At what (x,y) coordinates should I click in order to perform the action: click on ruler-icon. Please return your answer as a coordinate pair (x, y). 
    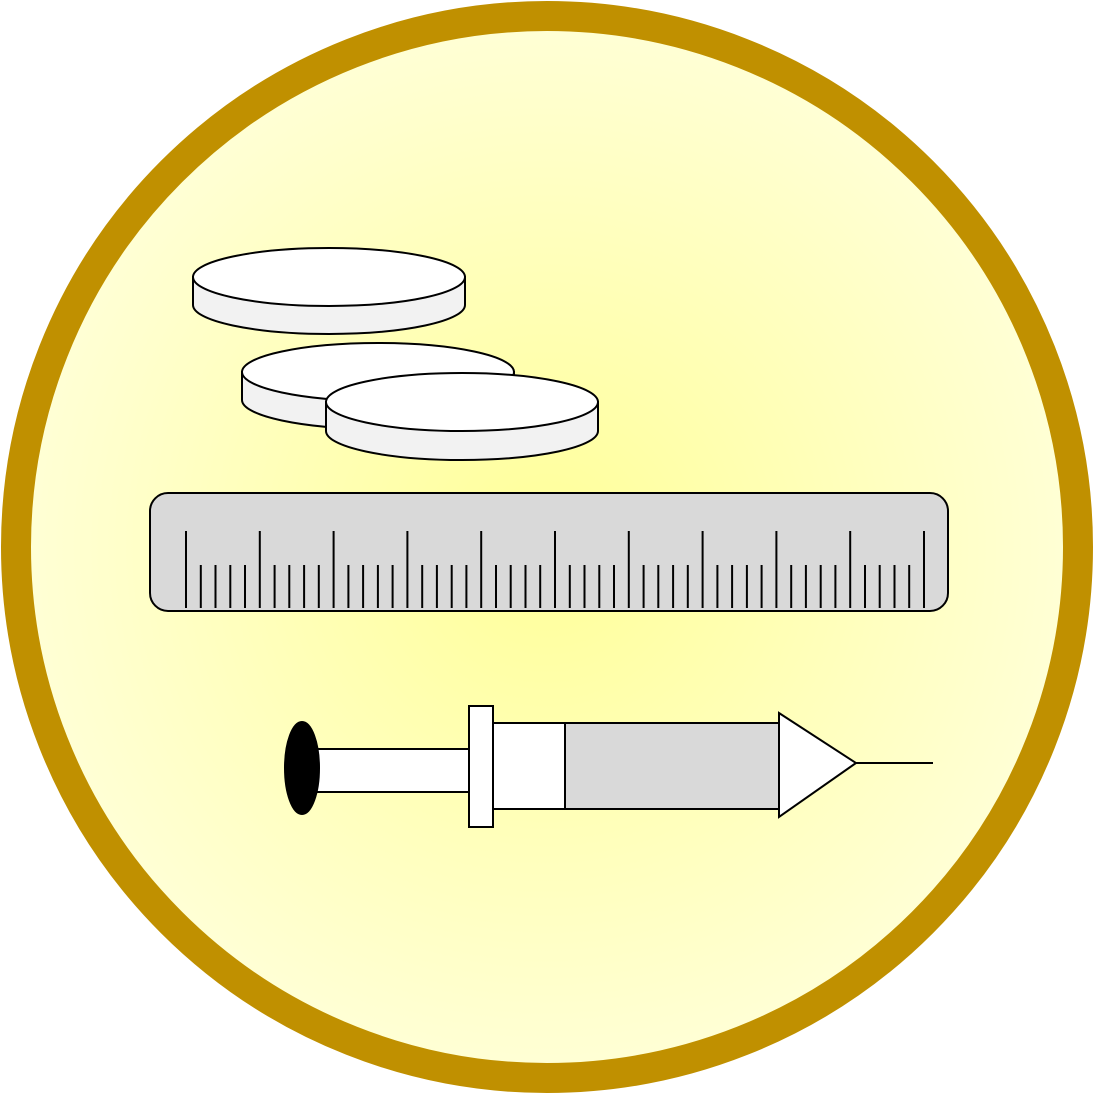
    Looking at the image, I should click on (549, 552).